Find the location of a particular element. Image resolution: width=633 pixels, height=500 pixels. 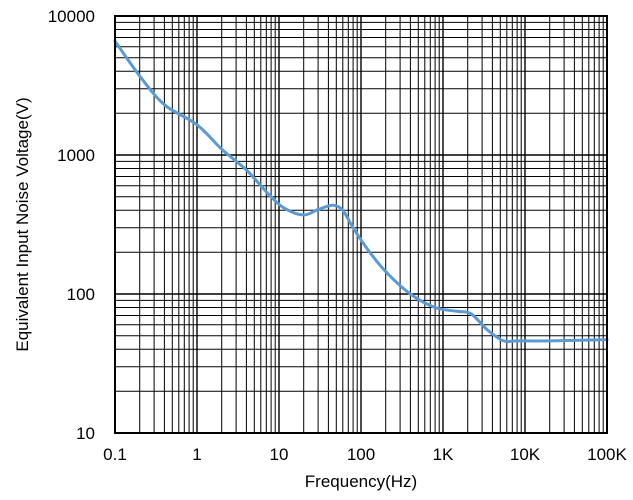

x-tick-label: 10 is located at coordinates (279, 454).